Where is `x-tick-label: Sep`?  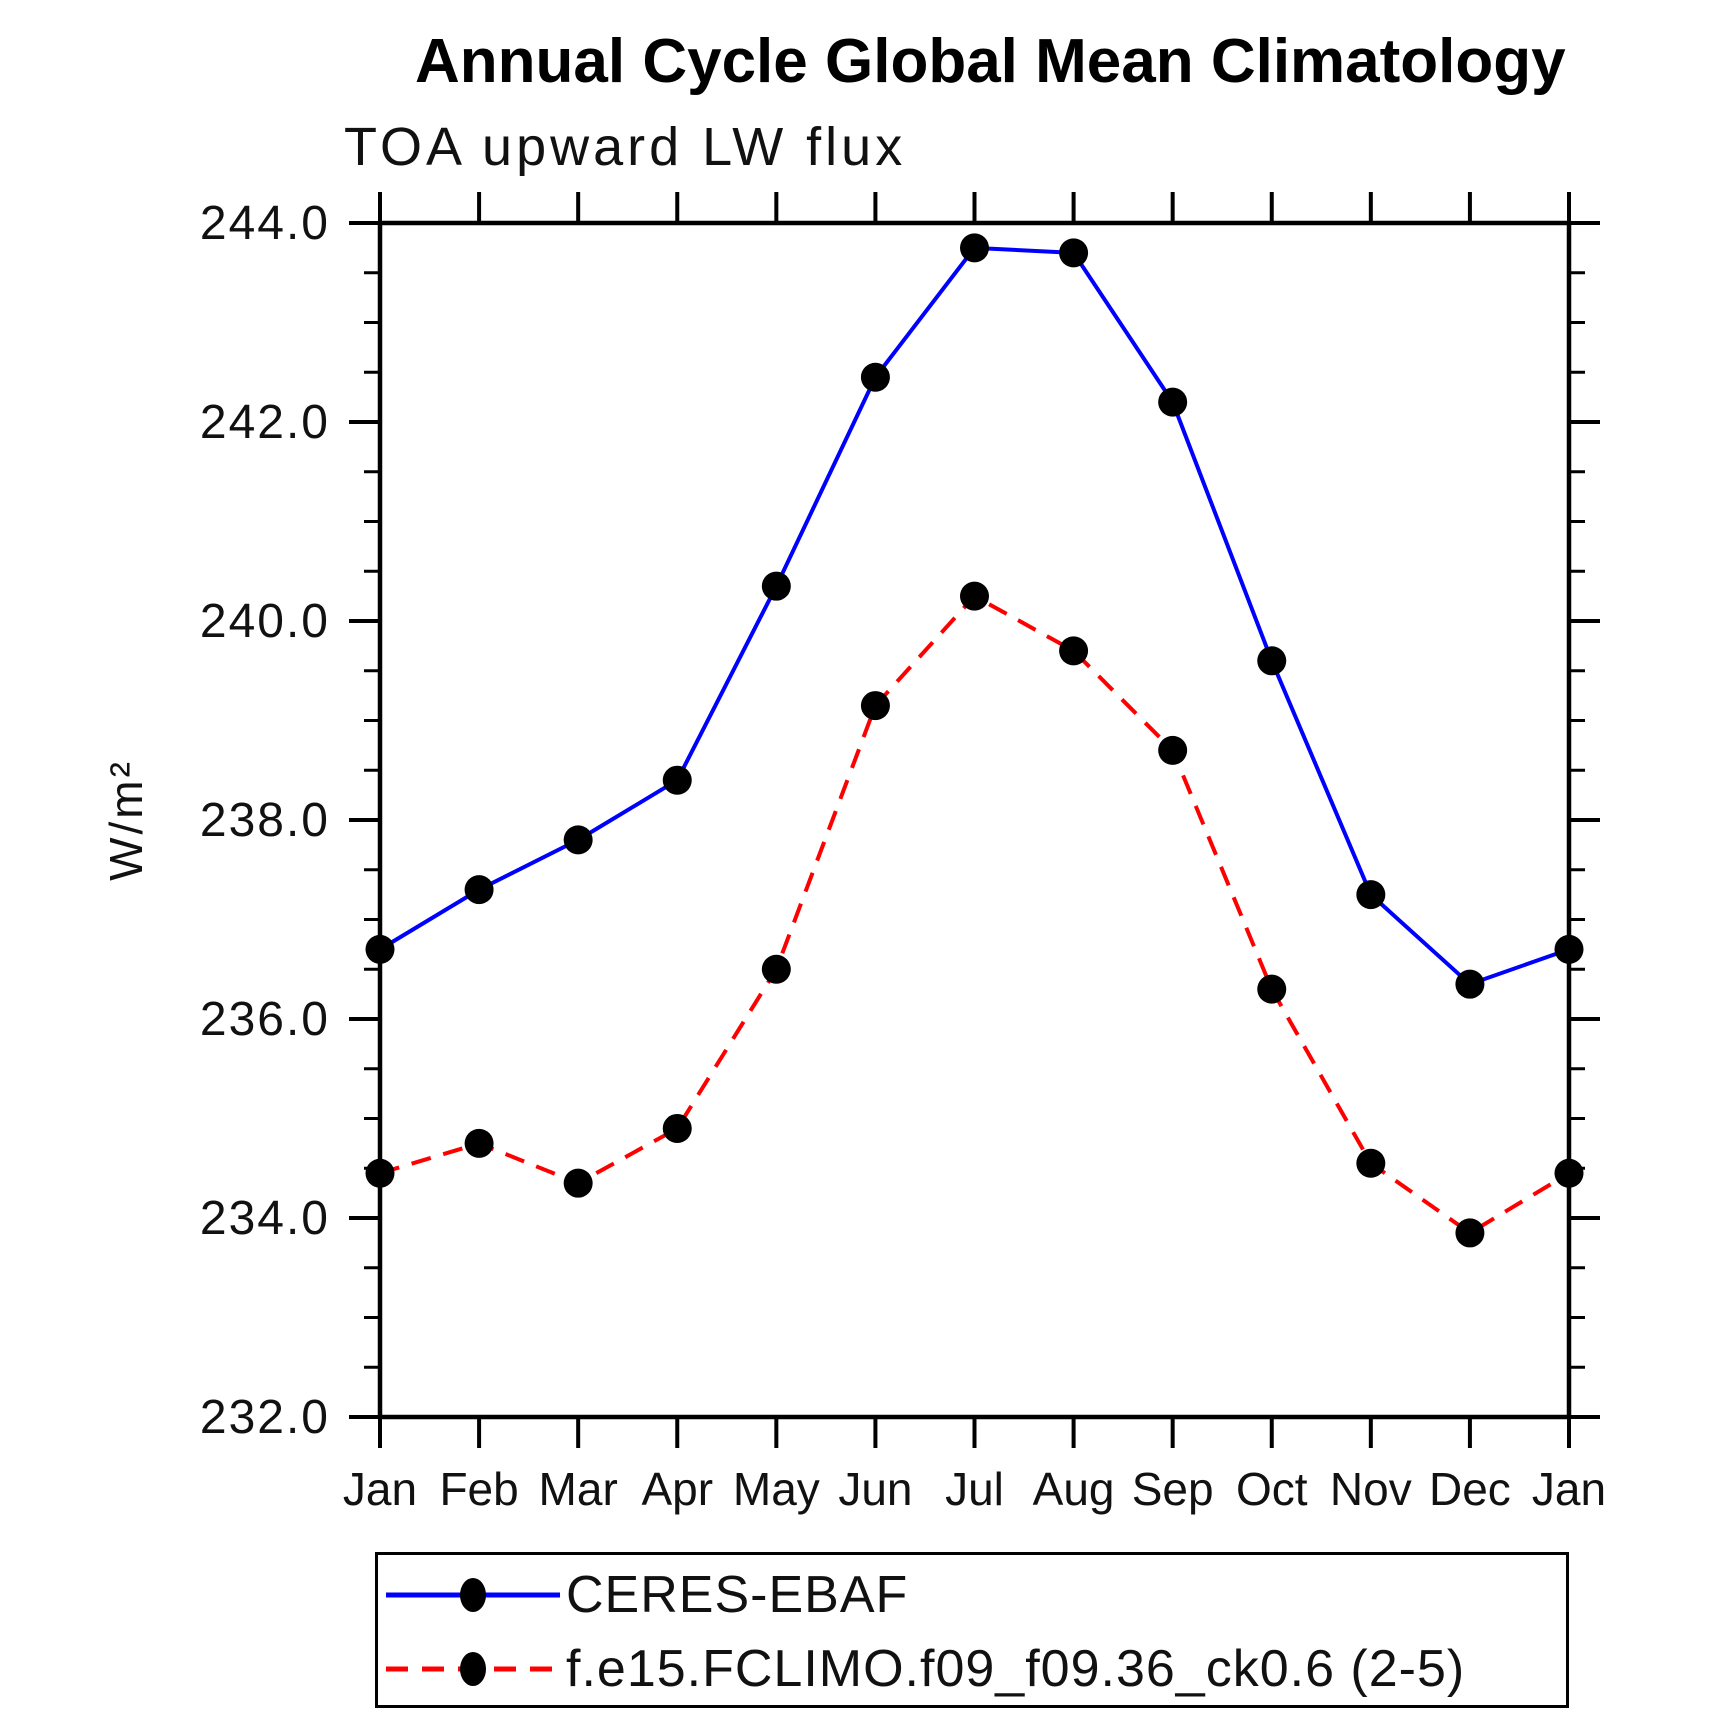
x-tick-label: Sep is located at coordinates (1173, 1489).